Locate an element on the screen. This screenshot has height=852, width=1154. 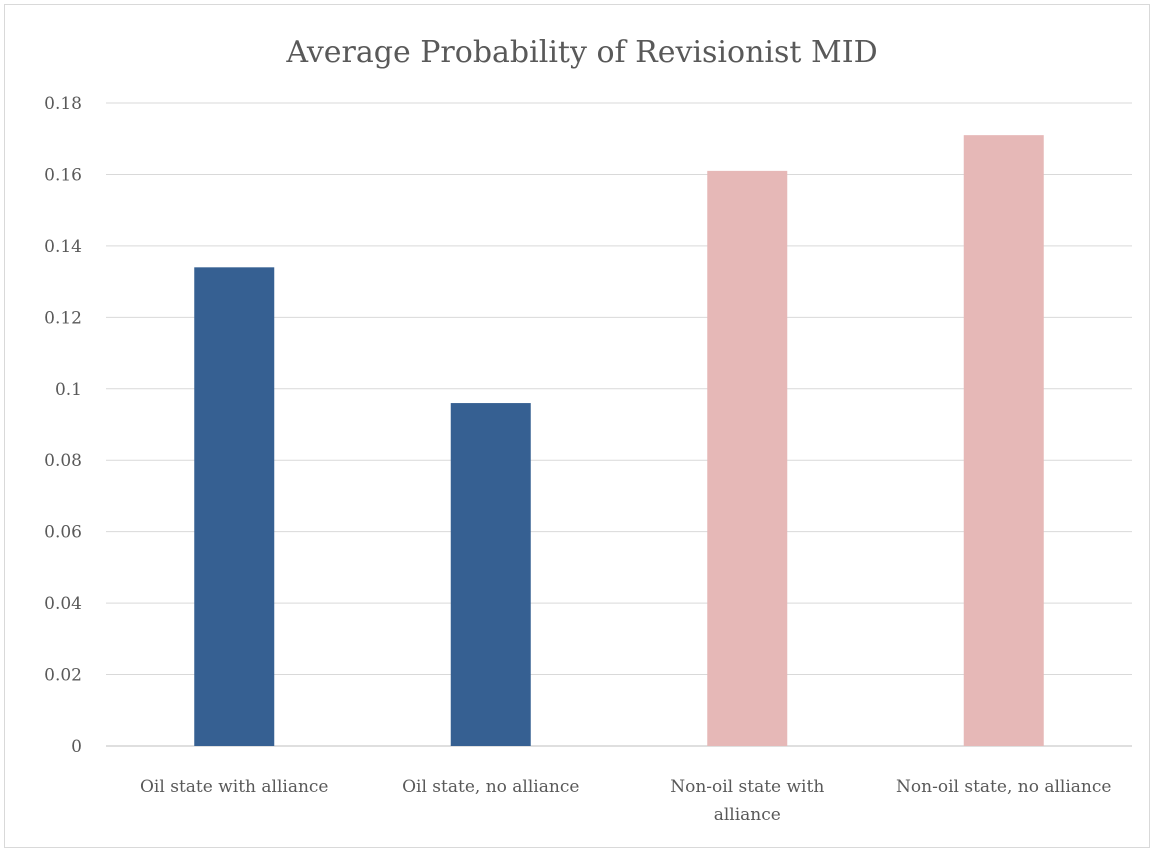
y-axis-tick-labels: 0 0.02 0.04 0.06 0.08 0.1 0.12 0.14 0.16 0.18 is located at coordinates (63, 425).